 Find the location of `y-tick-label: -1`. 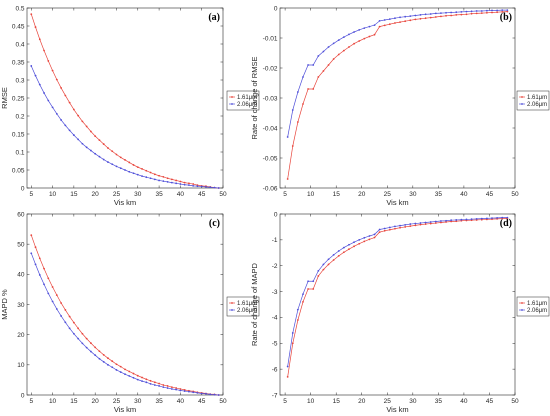

y-tick-label: -1 is located at coordinates (275, 240).